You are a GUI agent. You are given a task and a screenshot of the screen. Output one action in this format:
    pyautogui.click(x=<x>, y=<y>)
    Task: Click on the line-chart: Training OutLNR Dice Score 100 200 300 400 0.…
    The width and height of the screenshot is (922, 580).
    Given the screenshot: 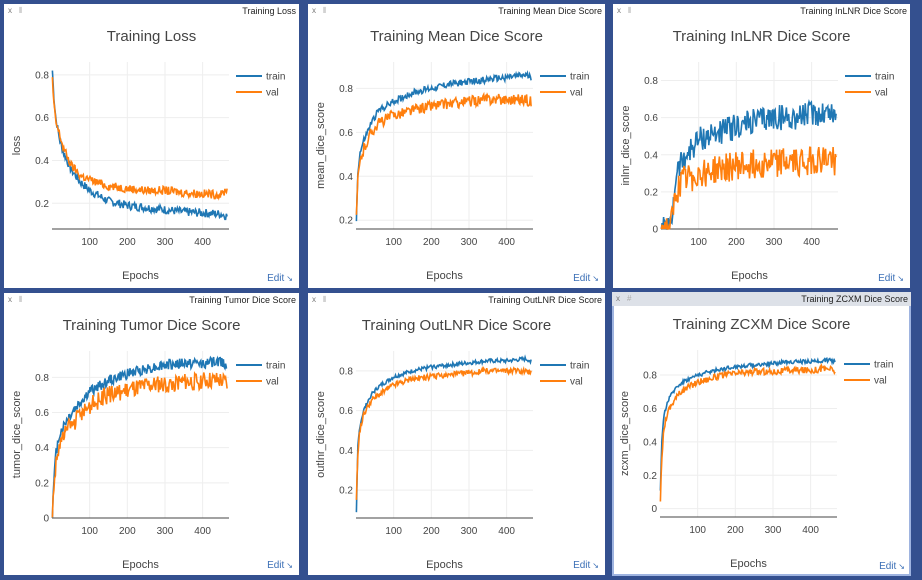 What is the action you would take?
    pyautogui.click(x=452, y=444)
    